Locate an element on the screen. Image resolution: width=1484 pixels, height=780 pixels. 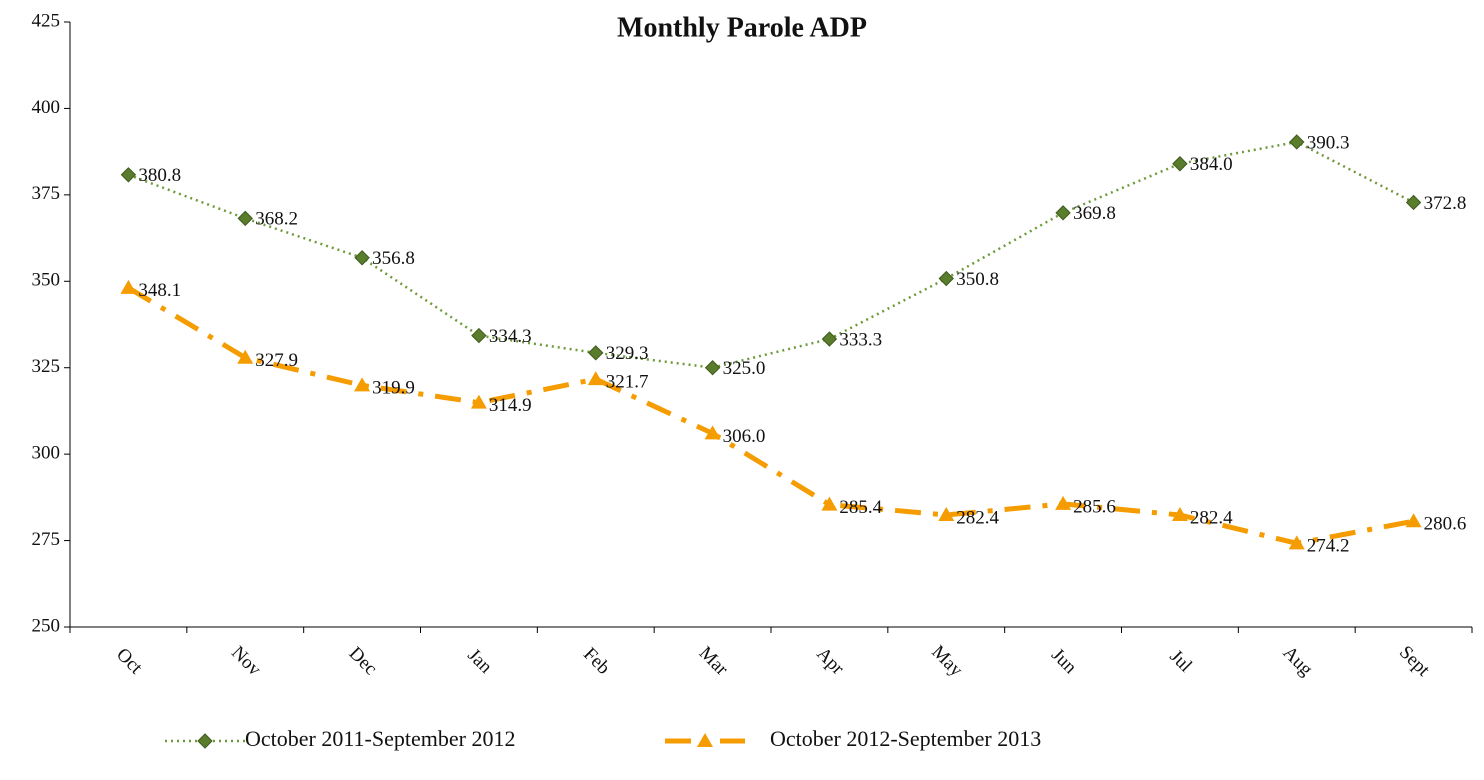
x-tick-label: Mar is located at coordinates (714, 662).